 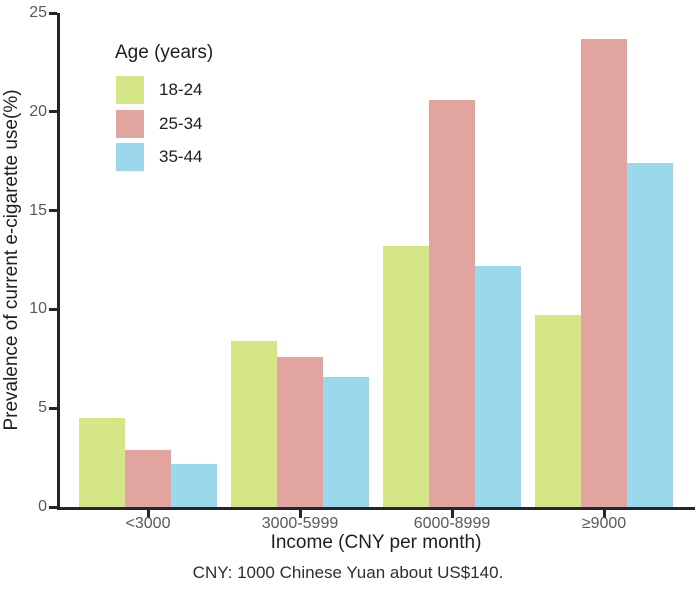 What do you see at coordinates (148, 523) in the screenshot?
I see `x-tick-label-0: <3000` at bounding box center [148, 523].